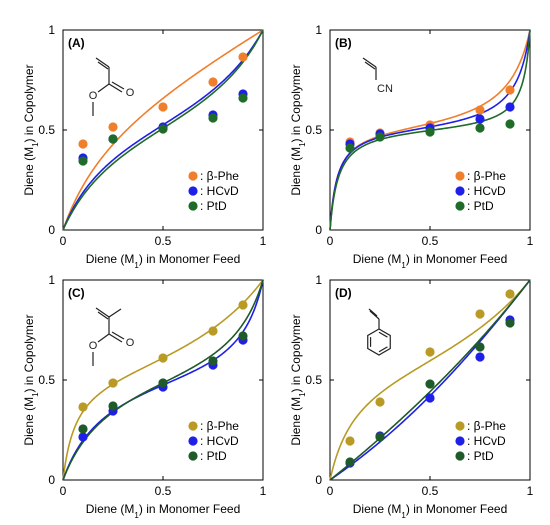 The width and height of the screenshot is (550, 525). I want to click on nitrile-label: CN, so click(385, 89).